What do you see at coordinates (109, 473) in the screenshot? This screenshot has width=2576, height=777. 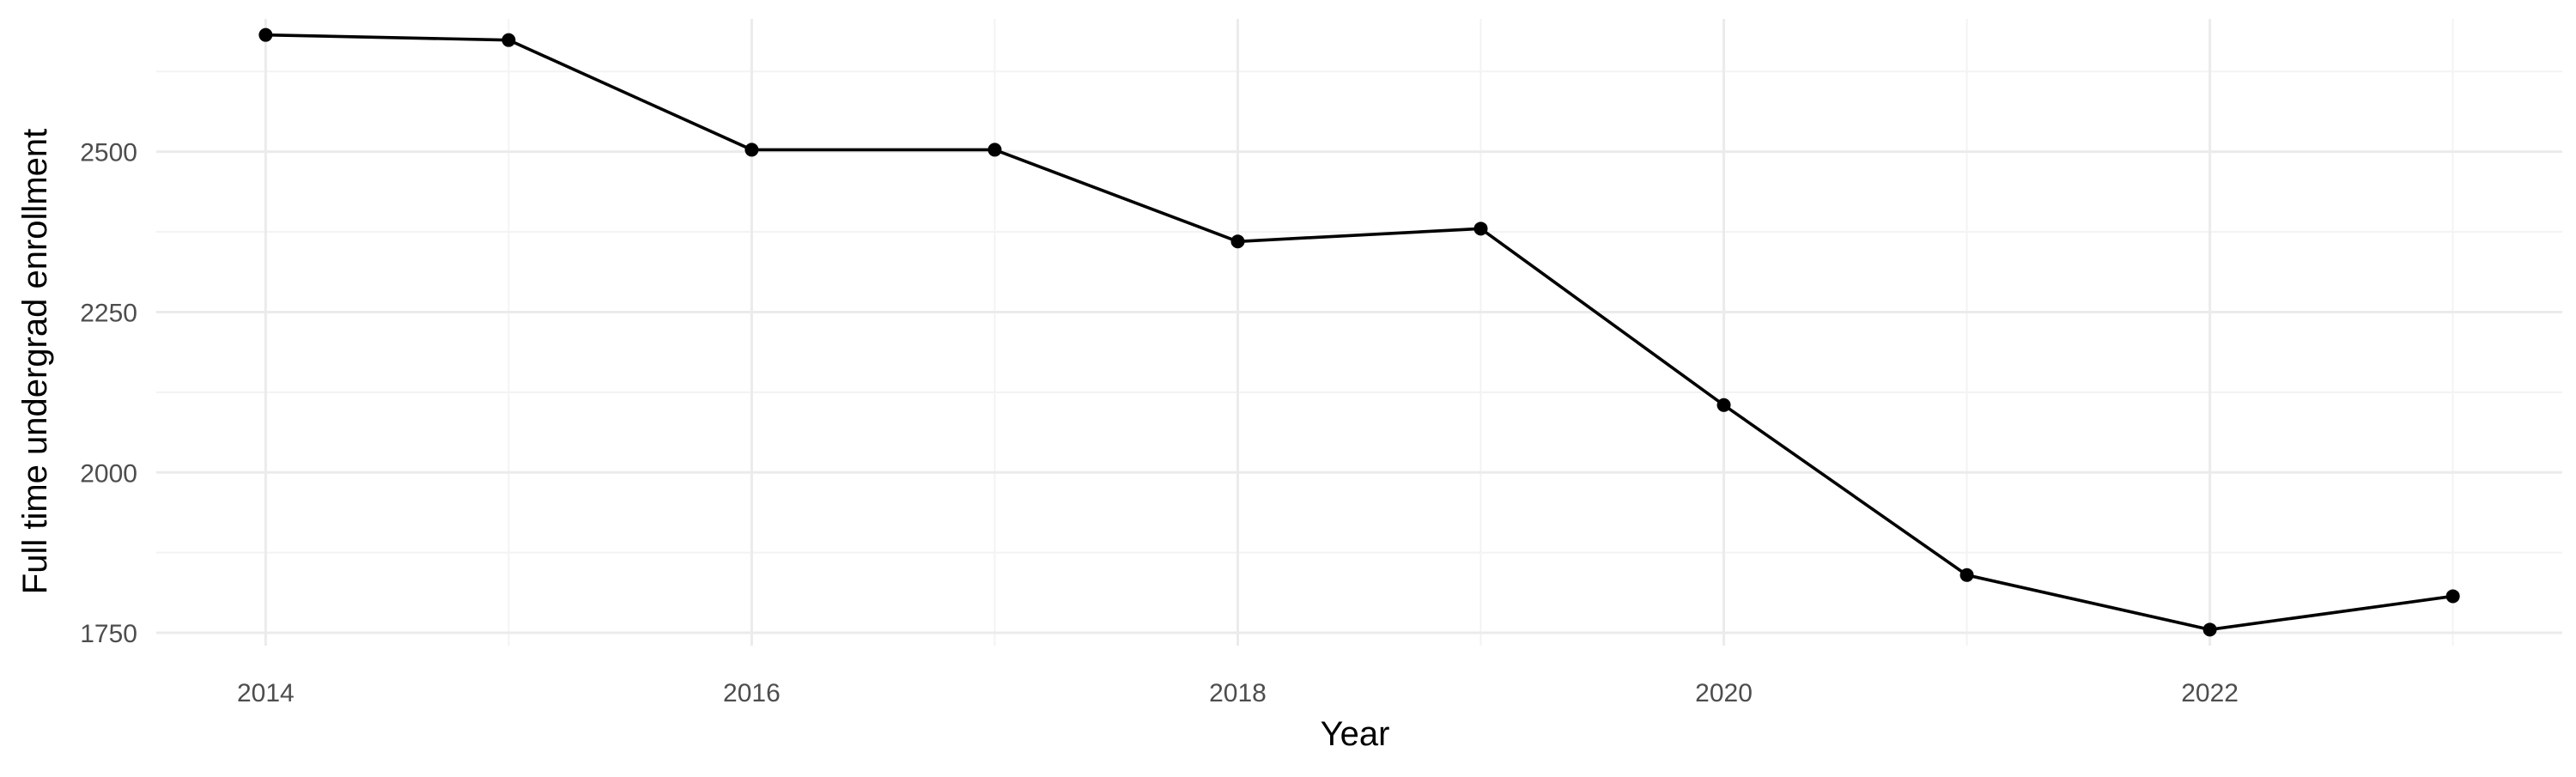 I see `y-tick-label: 2000` at bounding box center [109, 473].